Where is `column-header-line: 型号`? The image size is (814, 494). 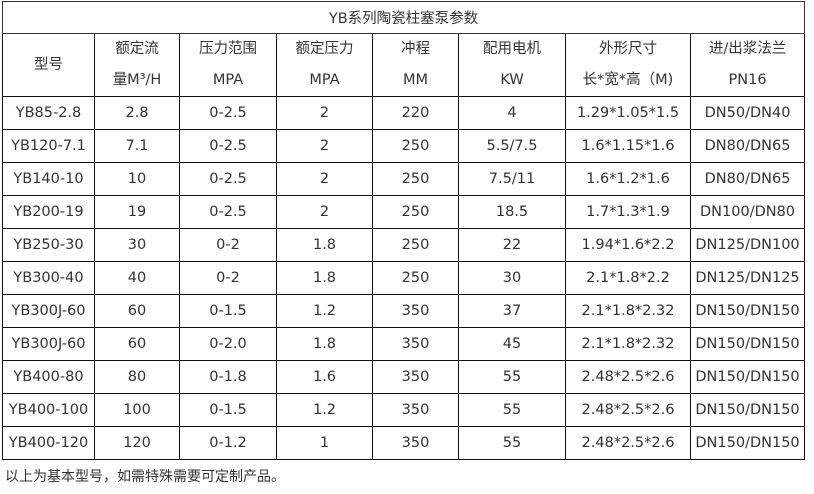
column-header-line: 型号 is located at coordinates (48, 64).